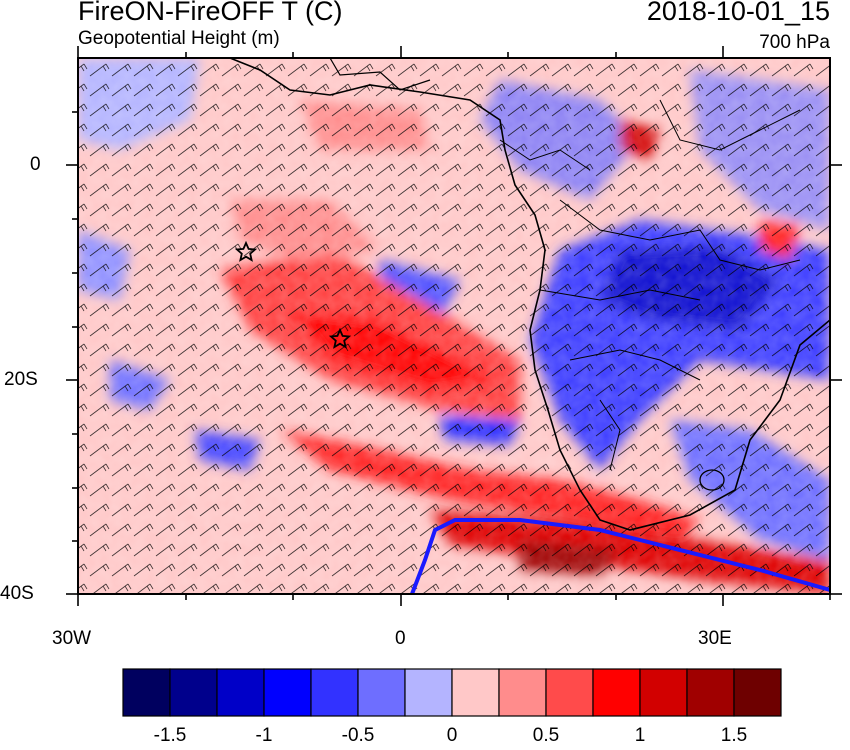 The width and height of the screenshot is (850, 750). I want to click on title-level: 700 hPa, so click(794, 42).